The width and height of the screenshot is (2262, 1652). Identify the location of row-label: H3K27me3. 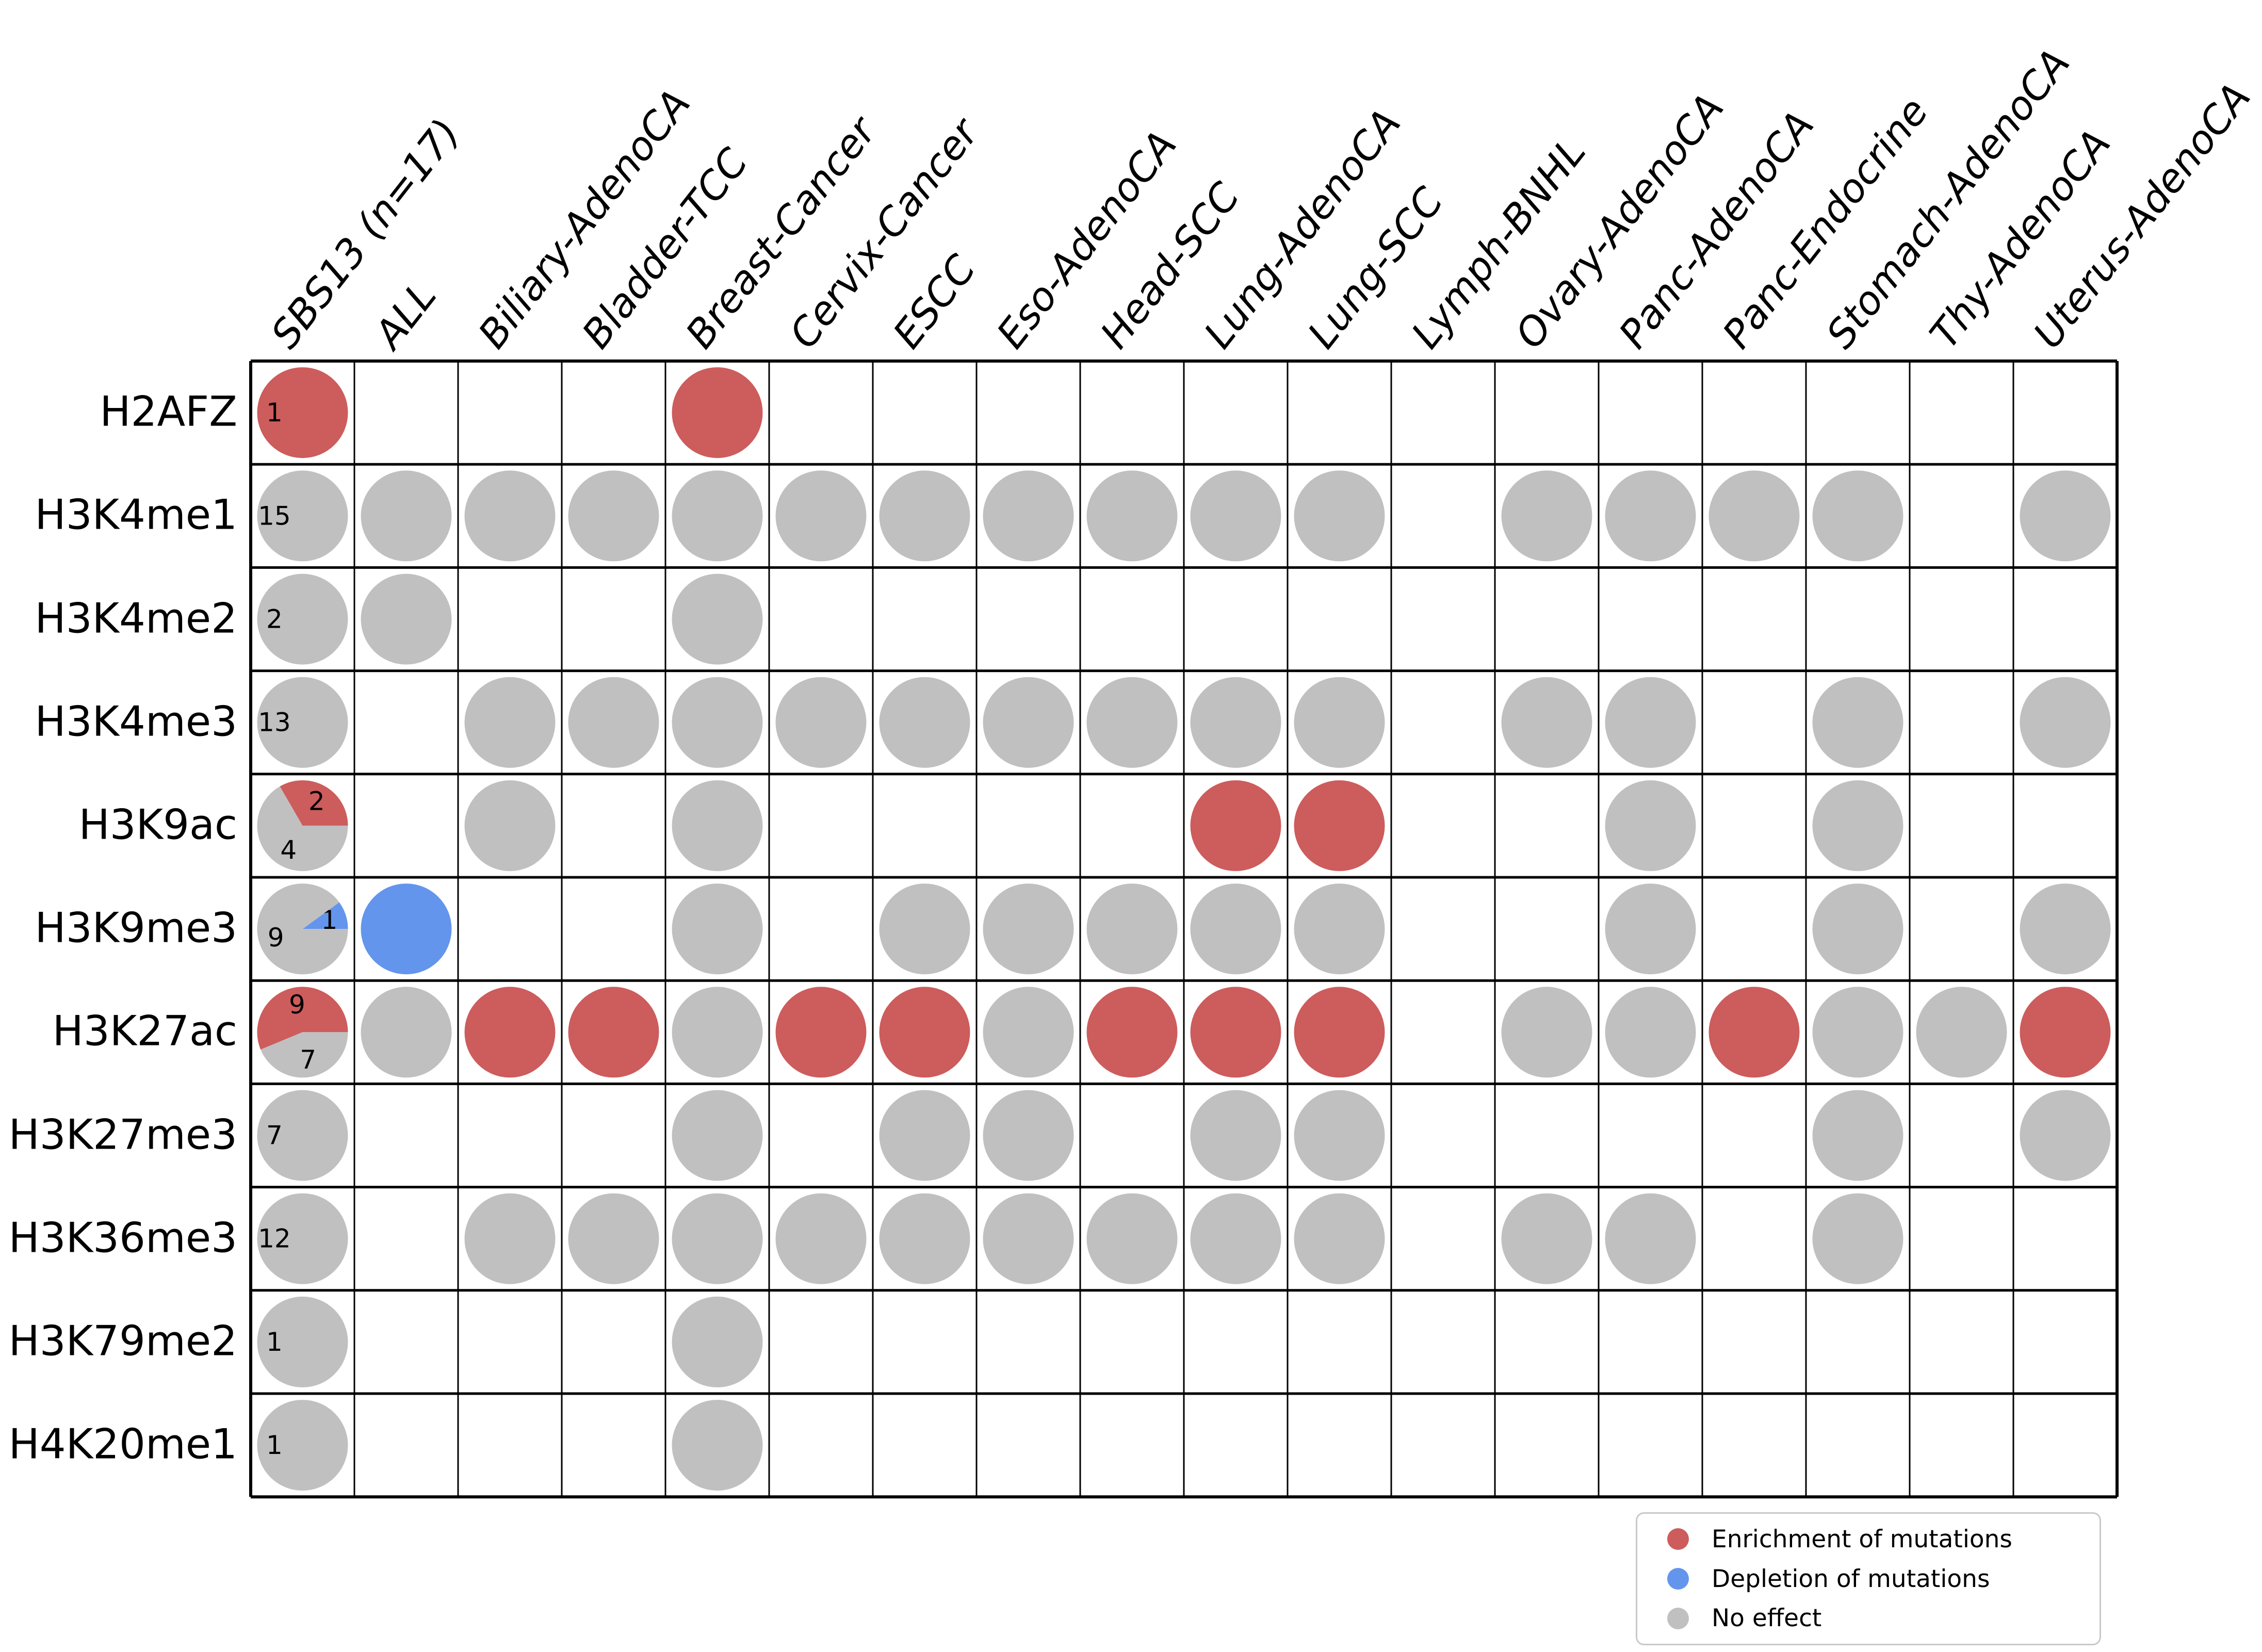
(122, 1134).